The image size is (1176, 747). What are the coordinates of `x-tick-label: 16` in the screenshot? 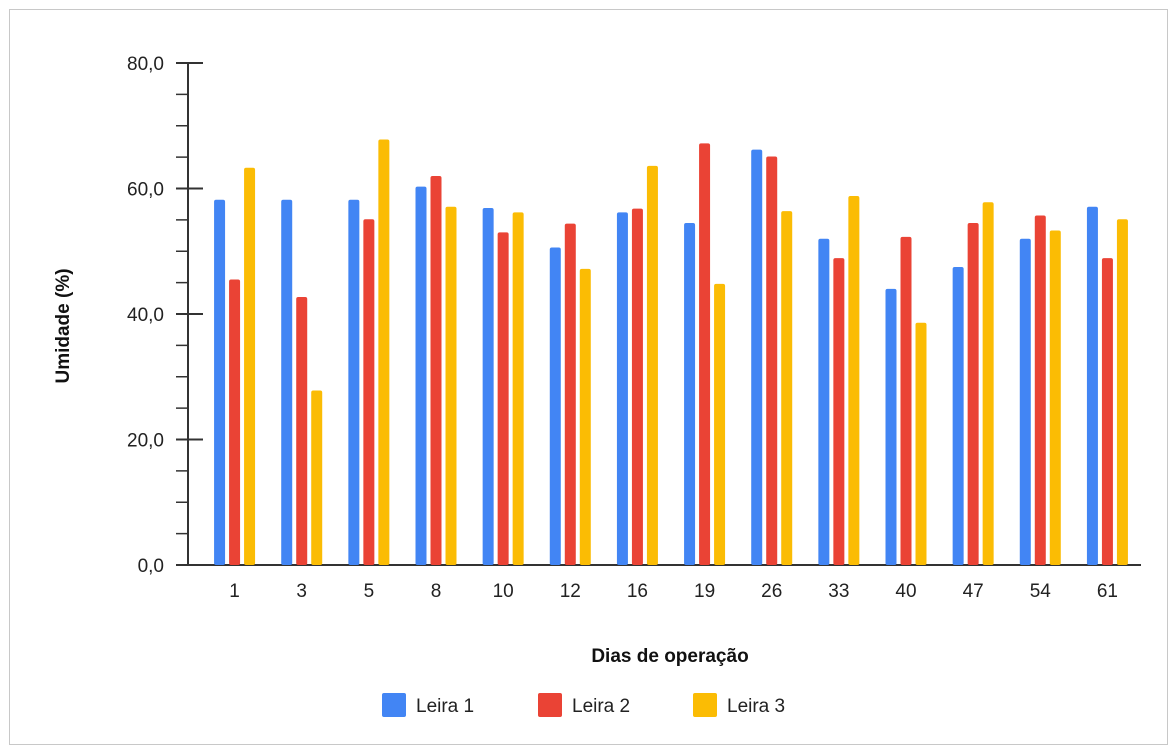 It's located at (637, 591).